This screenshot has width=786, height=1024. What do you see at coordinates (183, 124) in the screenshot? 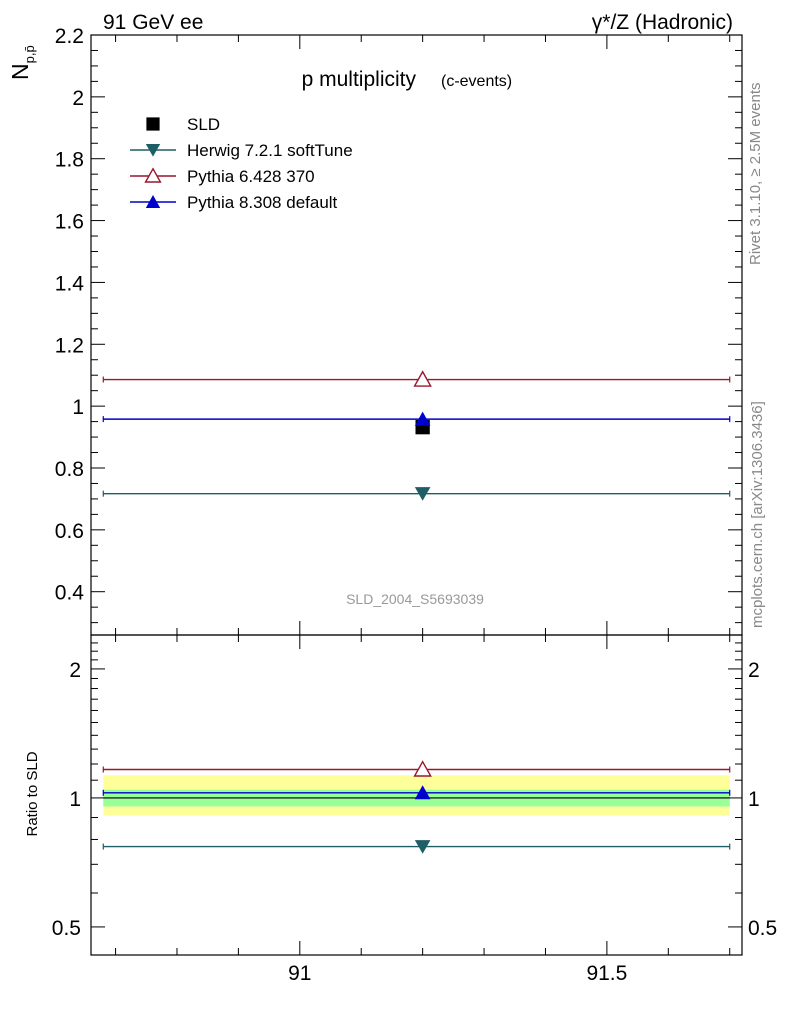
I see `legend-entry: SLD` at bounding box center [183, 124].